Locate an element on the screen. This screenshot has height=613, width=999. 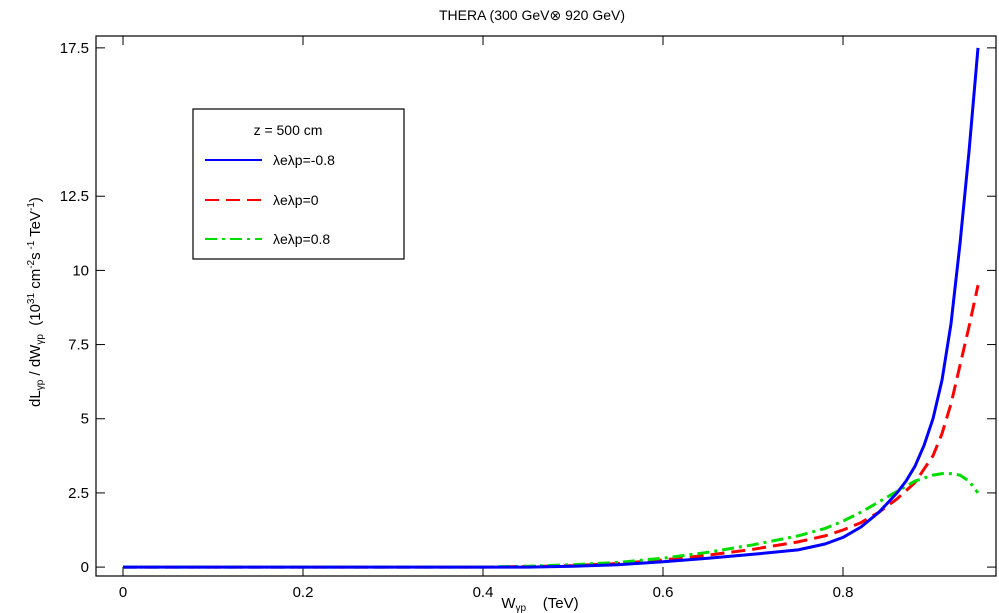
legend-header: z = 500 cm is located at coordinates (288, 130).